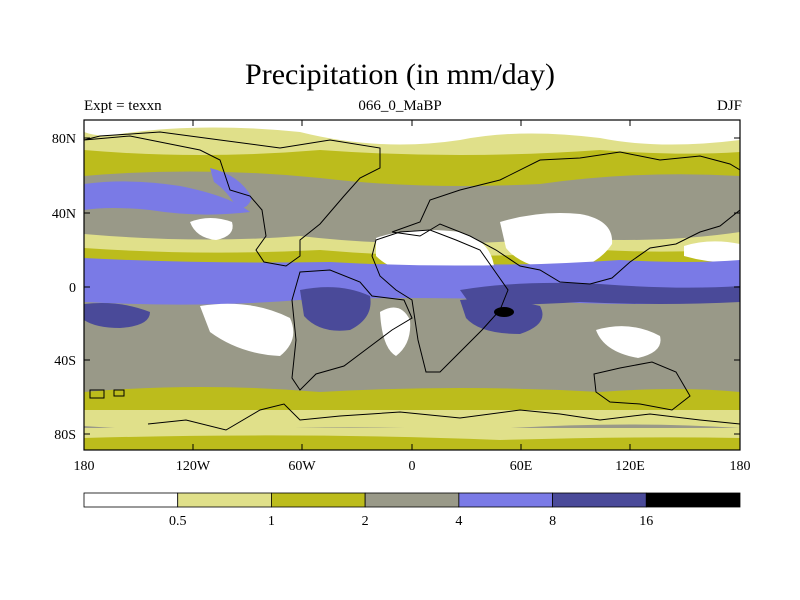 This screenshot has height=600, width=800. What do you see at coordinates (167, 198) in the screenshot?
I see `band-pacific-storm` at bounding box center [167, 198].